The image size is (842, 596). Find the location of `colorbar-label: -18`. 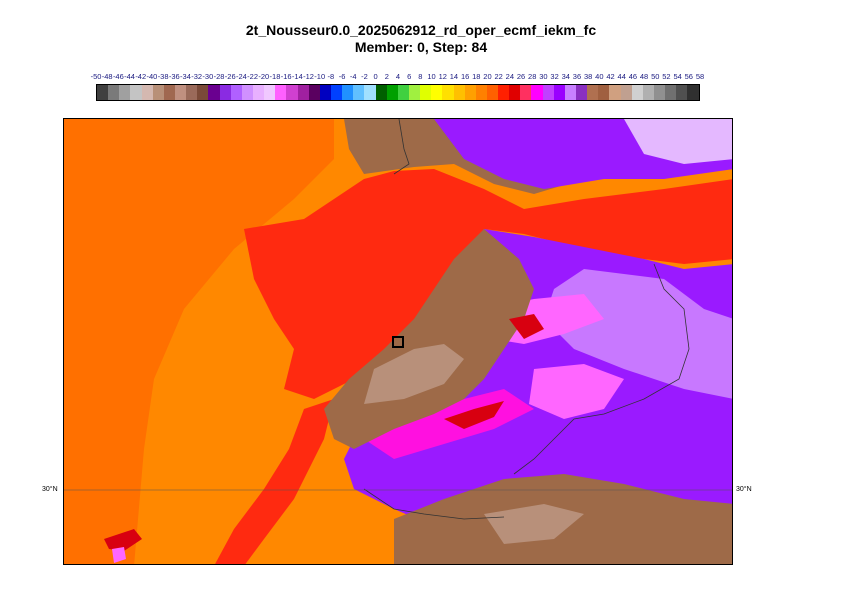

colorbar-label: -18 is located at coordinates (275, 76).